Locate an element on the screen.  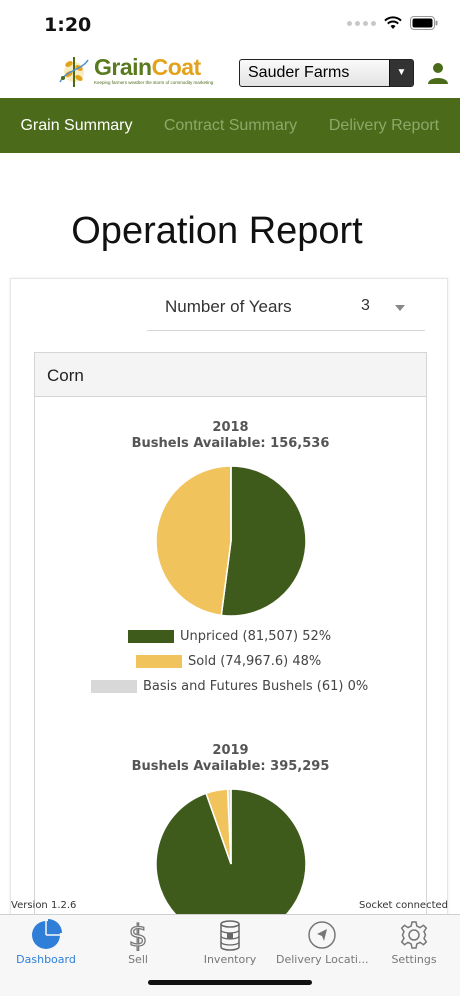
years-select-label: Number of Years is located at coordinates (228, 306).